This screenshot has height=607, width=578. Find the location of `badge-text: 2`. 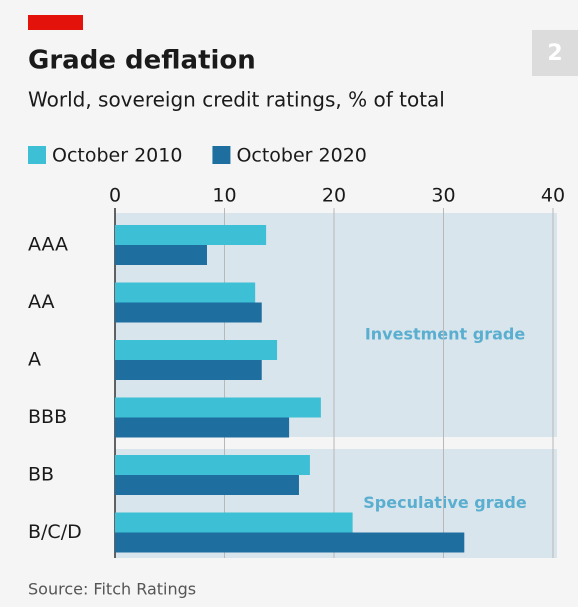

badge-text: 2 is located at coordinates (554, 53).